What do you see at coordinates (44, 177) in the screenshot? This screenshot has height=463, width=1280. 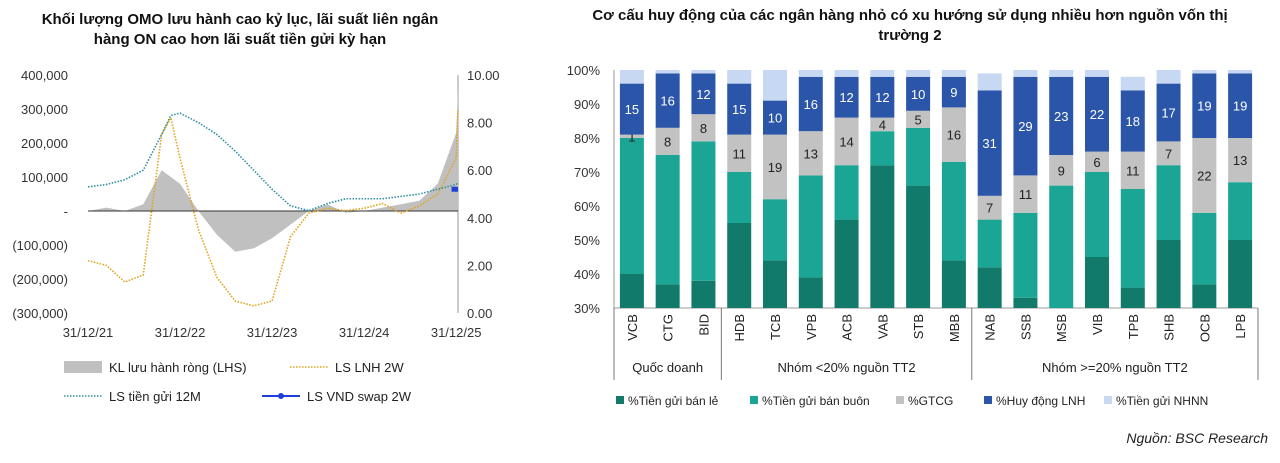 I see `left-y-tick: 100,000` at bounding box center [44, 177].